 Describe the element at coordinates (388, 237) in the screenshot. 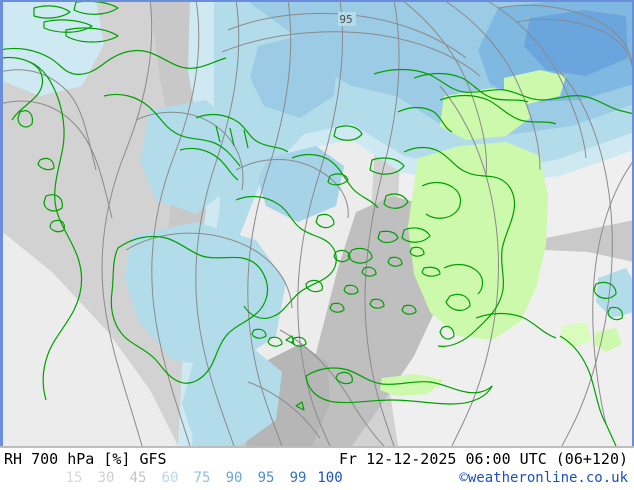

I see `island-ikaria` at that location.